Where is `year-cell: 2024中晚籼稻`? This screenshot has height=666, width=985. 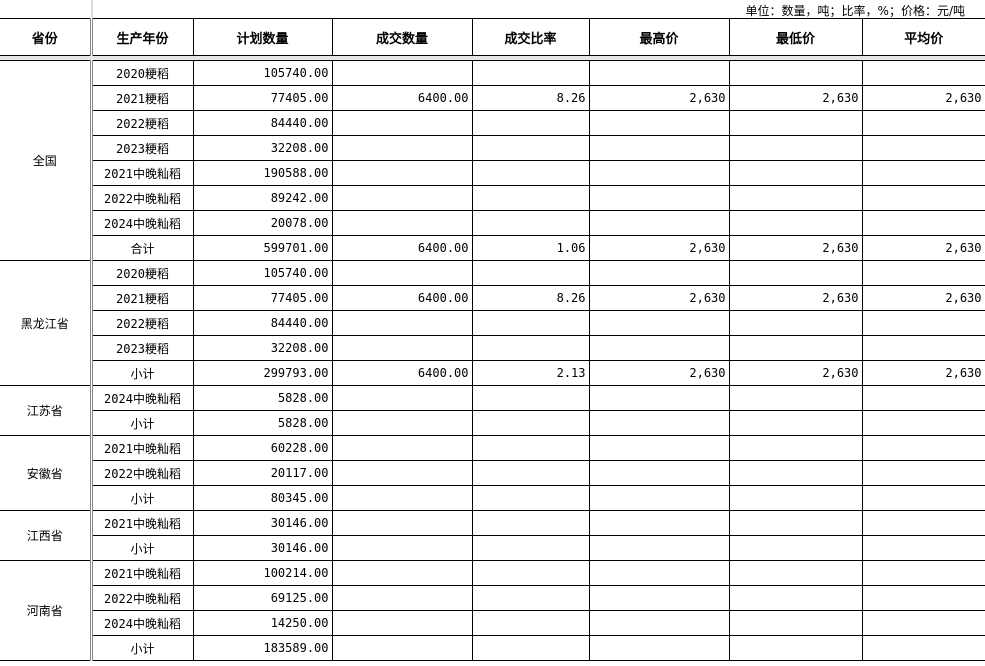 year-cell: 2024中晚籼稻 is located at coordinates (142, 623).